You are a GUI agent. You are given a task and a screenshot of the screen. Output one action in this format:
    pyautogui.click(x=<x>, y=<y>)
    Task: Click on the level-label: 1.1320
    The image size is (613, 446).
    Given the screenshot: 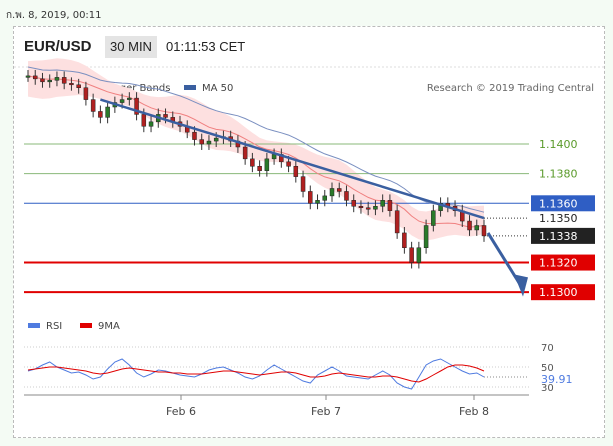 What is the action you would take?
    pyautogui.click(x=558, y=263)
    